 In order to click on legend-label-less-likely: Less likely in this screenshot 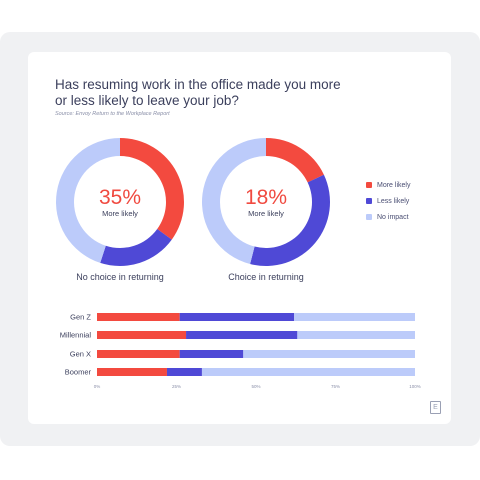, I will do `click(393, 201)`.